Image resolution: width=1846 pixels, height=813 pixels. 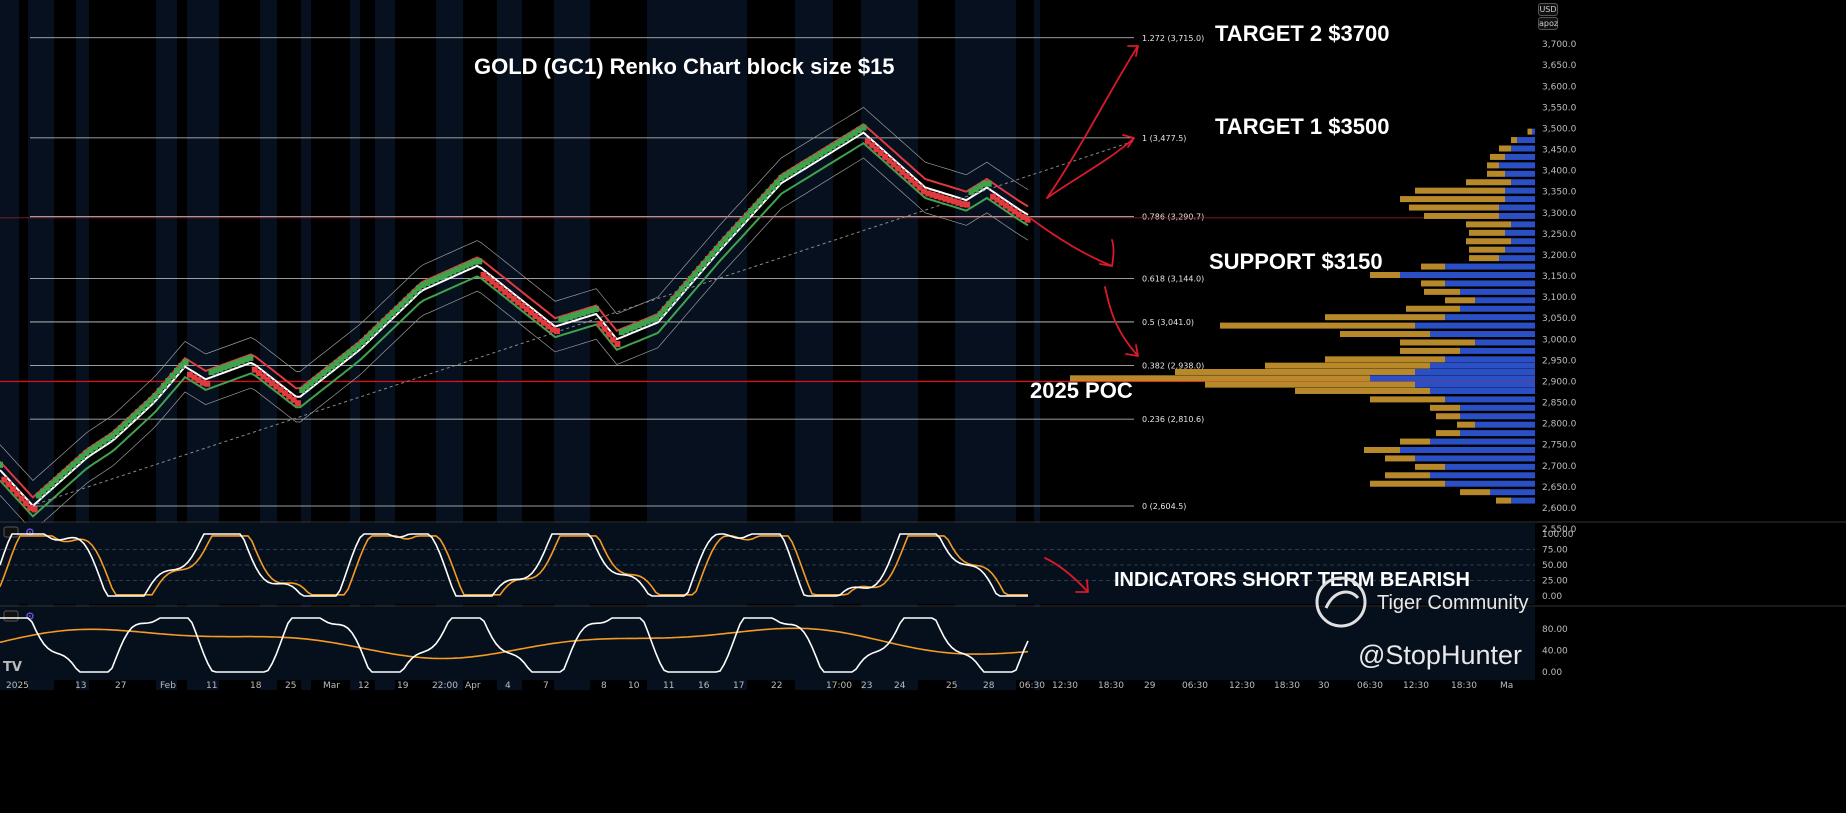 What do you see at coordinates (1555, 551) in the screenshot?
I see `oscillator-tick-label: 75.00` at bounding box center [1555, 551].